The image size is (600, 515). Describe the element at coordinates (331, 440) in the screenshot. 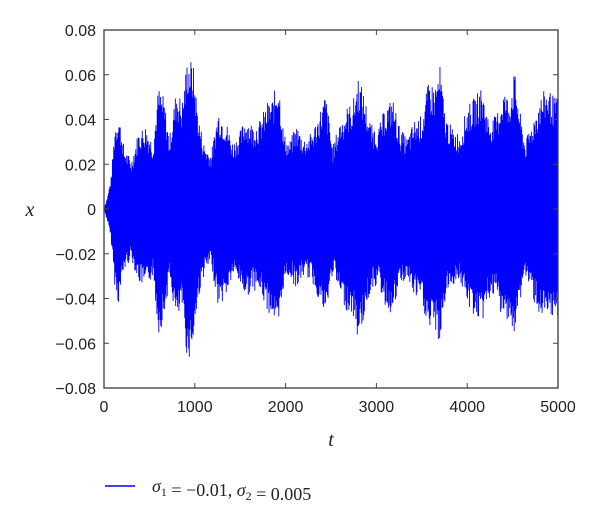

I see `x-axis-label: t` at that location.